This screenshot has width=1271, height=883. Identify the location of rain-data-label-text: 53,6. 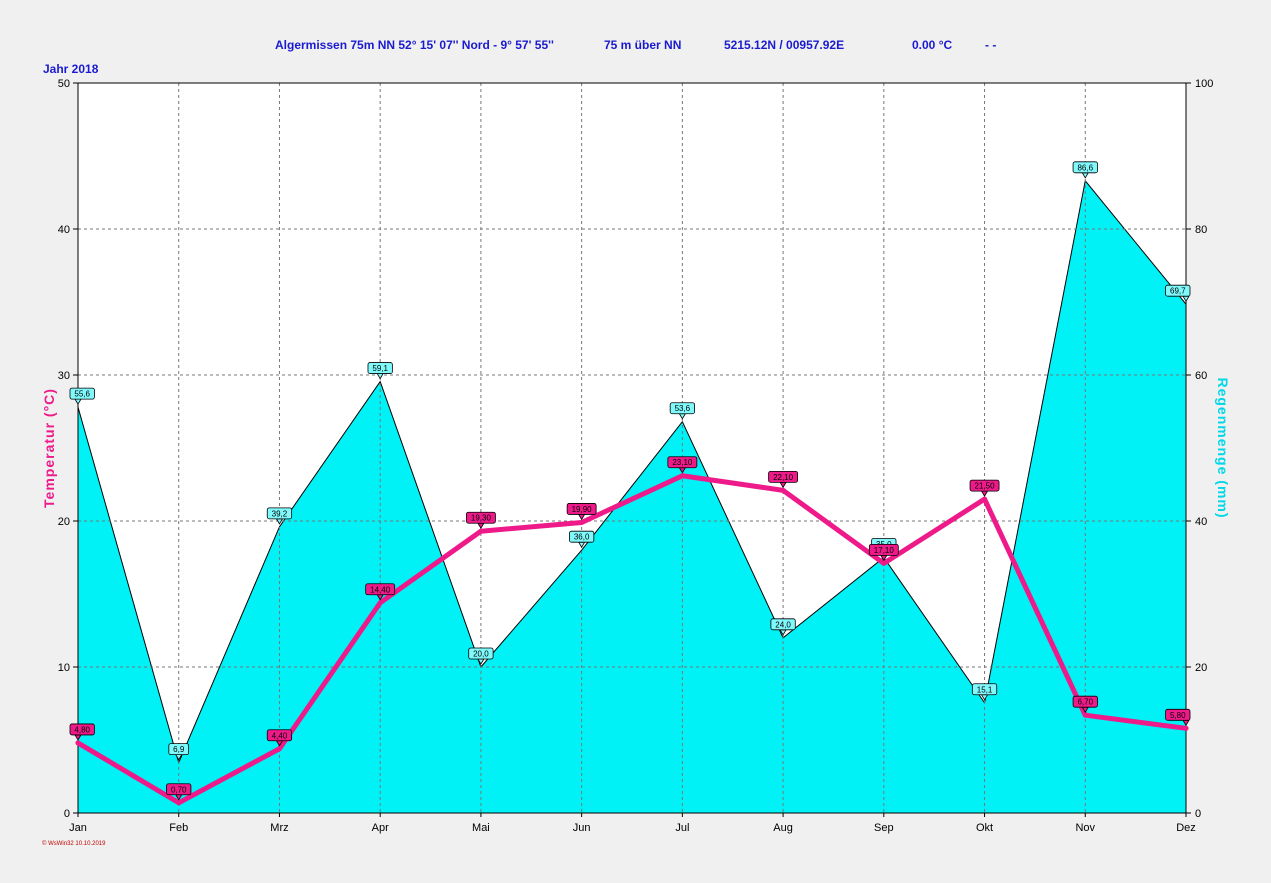
(683, 408).